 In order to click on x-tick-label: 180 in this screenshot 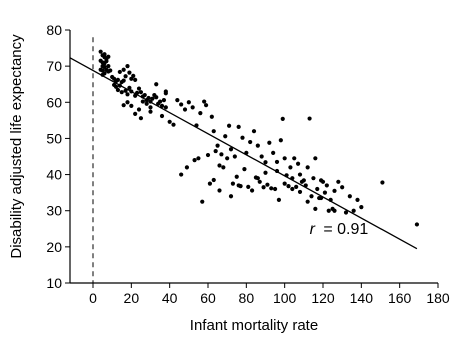, I will do `click(438, 298)`.